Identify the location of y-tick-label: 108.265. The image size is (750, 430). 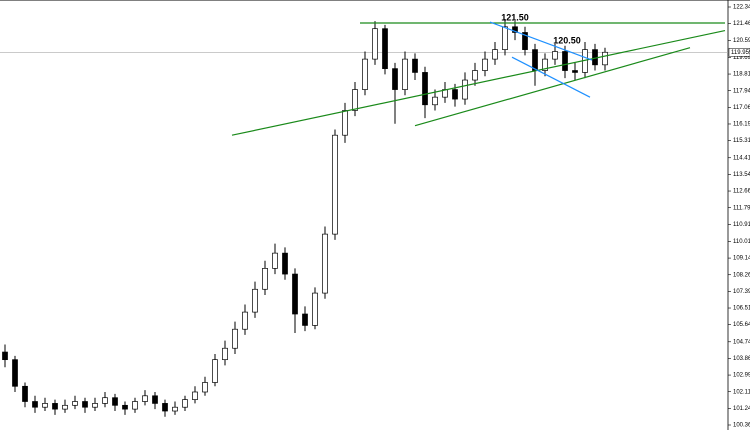
(741, 275).